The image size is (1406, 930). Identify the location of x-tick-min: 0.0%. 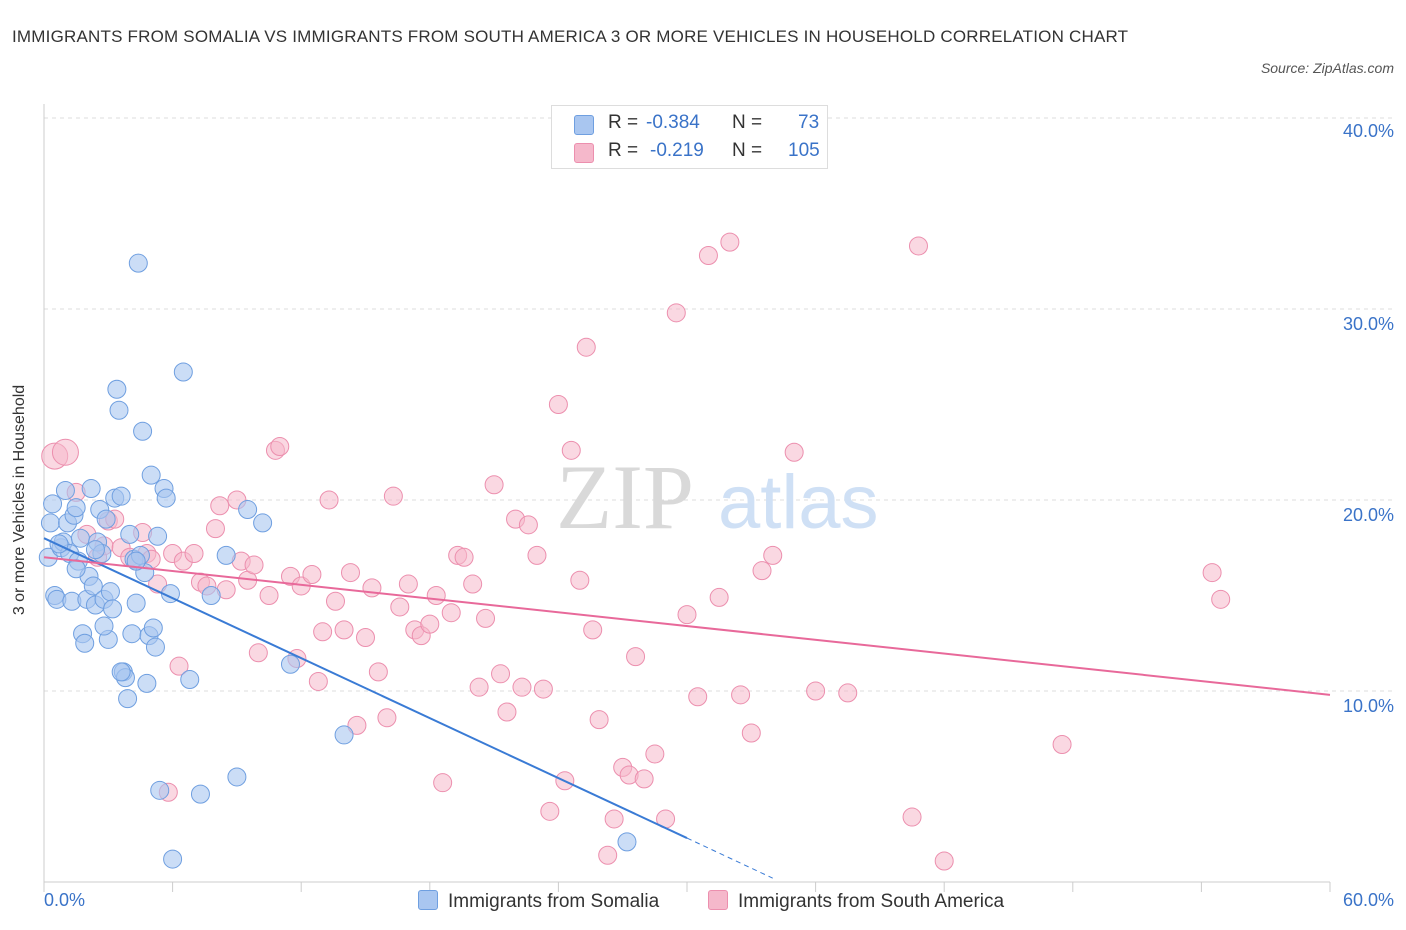
(65, 900).